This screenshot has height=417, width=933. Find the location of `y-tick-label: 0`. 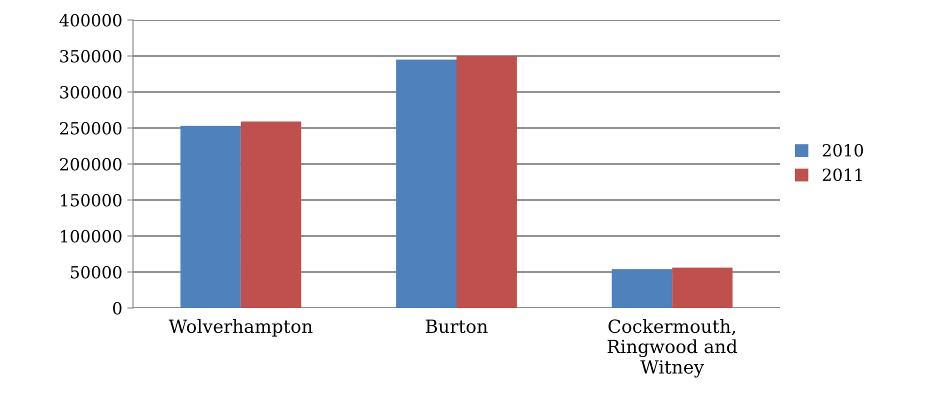

y-tick-label: 0 is located at coordinates (117, 308).